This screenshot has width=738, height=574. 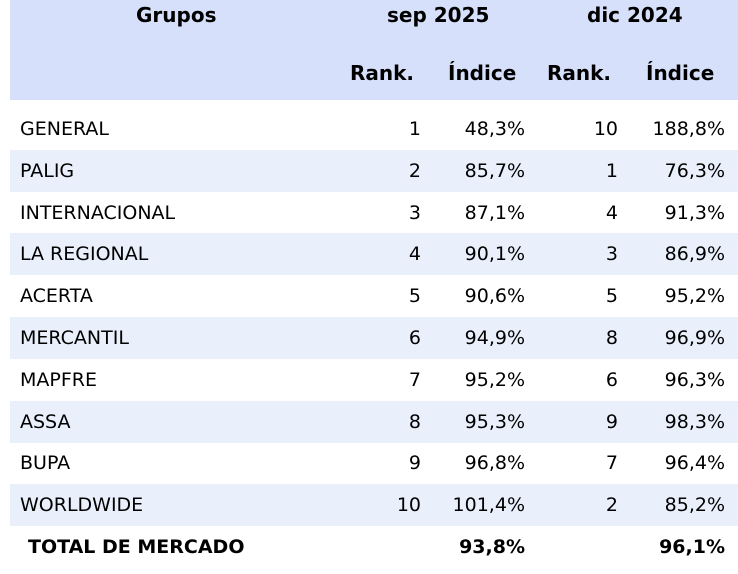 What do you see at coordinates (374, 129) in the screenshot?
I see `table-row: GENERAL 1 48,3% 10 188,8%` at bounding box center [374, 129].